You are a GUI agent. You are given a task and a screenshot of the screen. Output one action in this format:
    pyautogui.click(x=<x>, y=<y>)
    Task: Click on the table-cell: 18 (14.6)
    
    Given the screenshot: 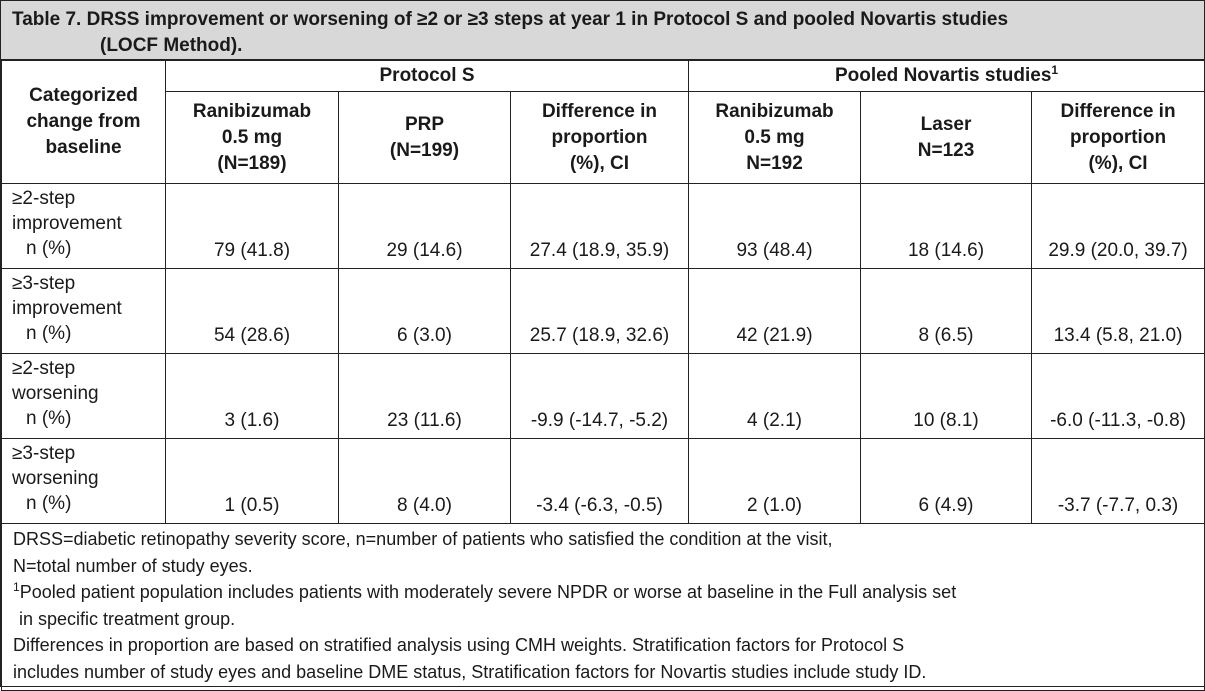 What is the action you would take?
    pyautogui.click(x=946, y=226)
    